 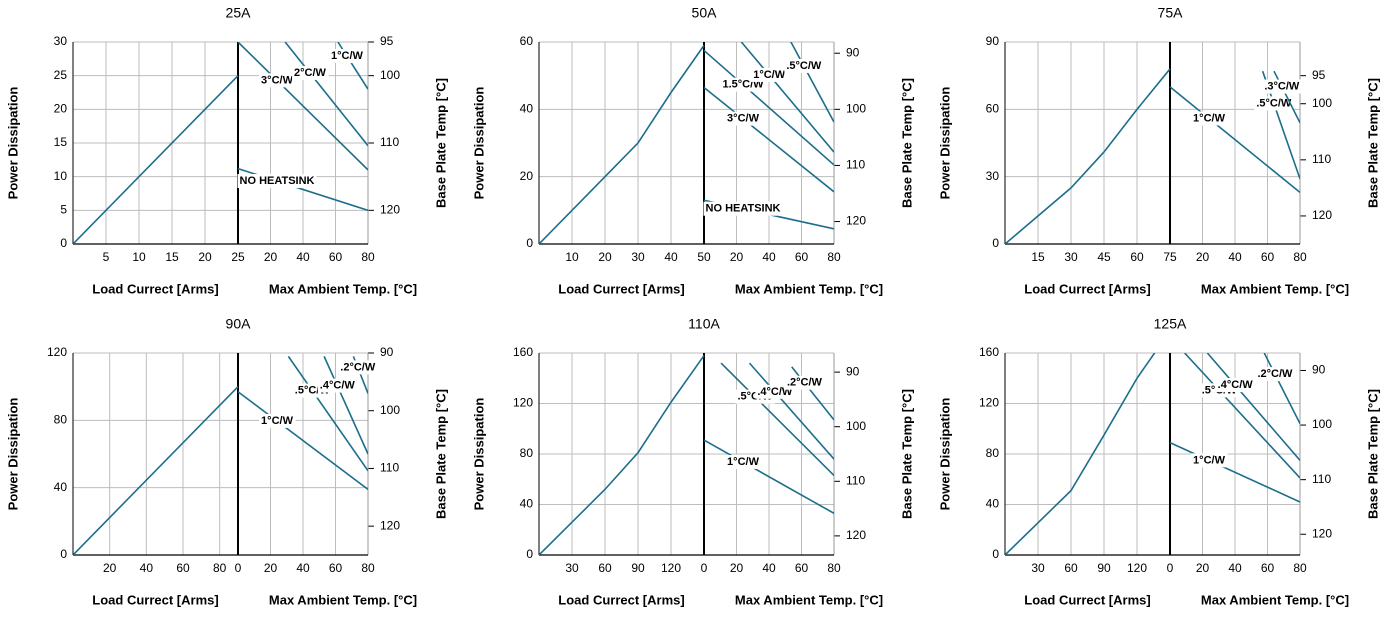 I want to click on y2-tick-label: 95, so click(x=387, y=41).